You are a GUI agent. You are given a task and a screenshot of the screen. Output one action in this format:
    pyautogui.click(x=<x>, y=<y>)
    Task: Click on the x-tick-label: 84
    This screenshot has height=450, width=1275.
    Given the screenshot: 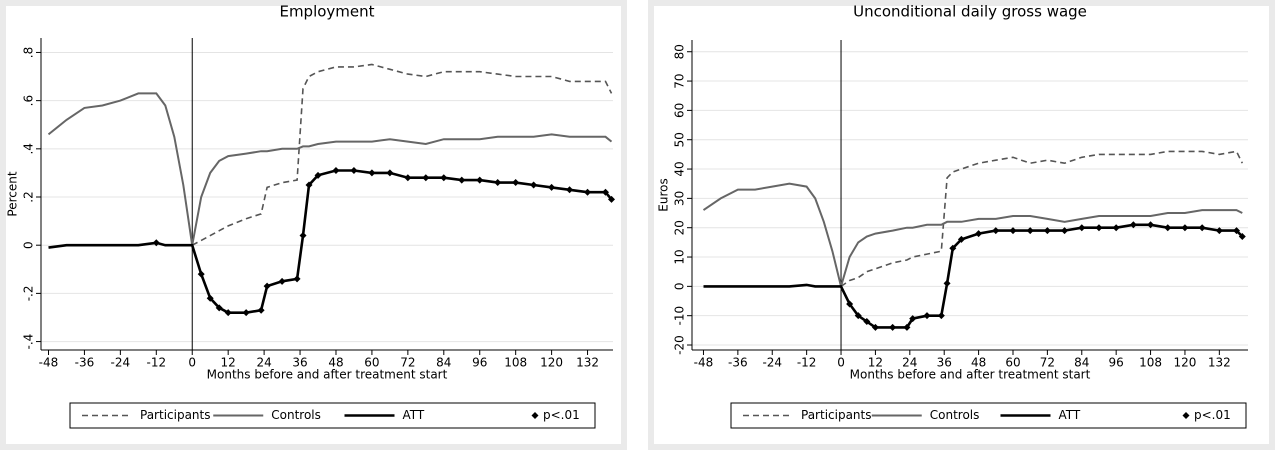 What is the action you would take?
    pyautogui.click(x=1081, y=363)
    